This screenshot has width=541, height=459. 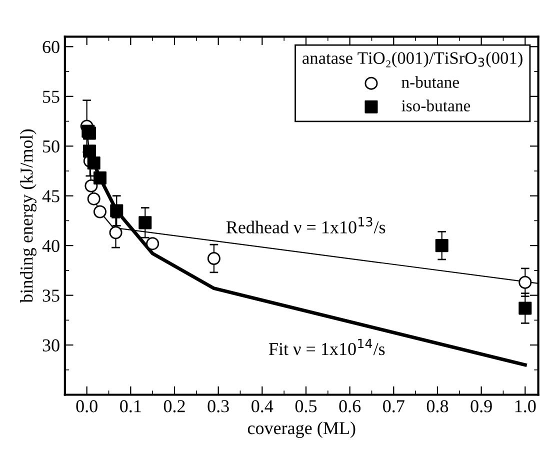 What do you see at coordinates (51, 246) in the screenshot?
I see `y-tick-label: 40` at bounding box center [51, 246].